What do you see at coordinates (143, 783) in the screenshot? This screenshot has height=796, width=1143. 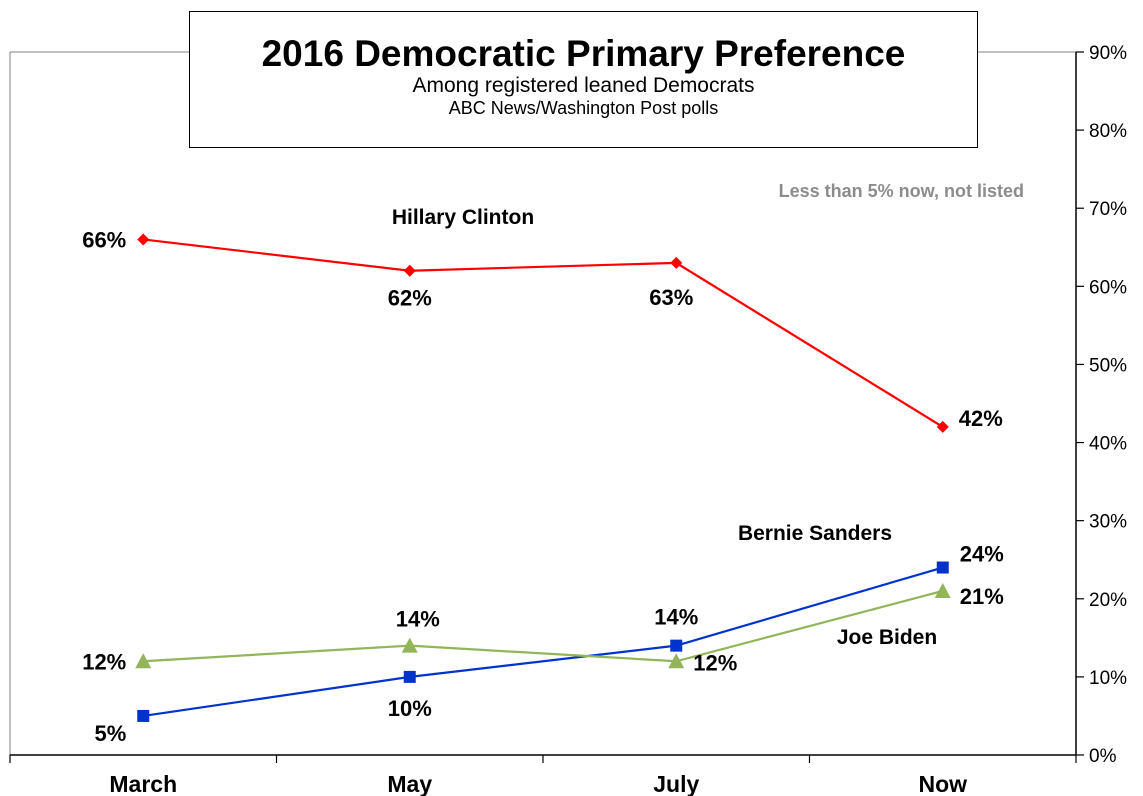 I see `x-category-label: March` at bounding box center [143, 783].